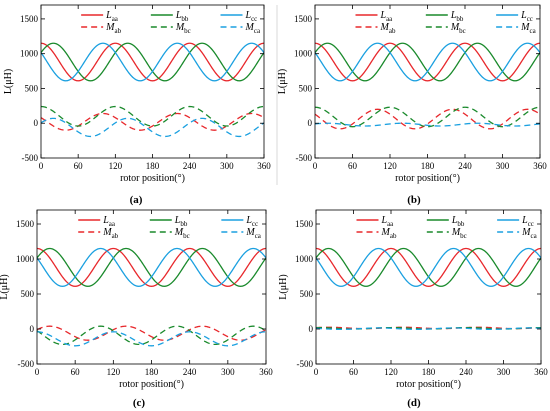 This screenshot has height=411, width=550. Describe the element at coordinates (414, 200) in the screenshot. I see `panel-label: (b)` at that location.